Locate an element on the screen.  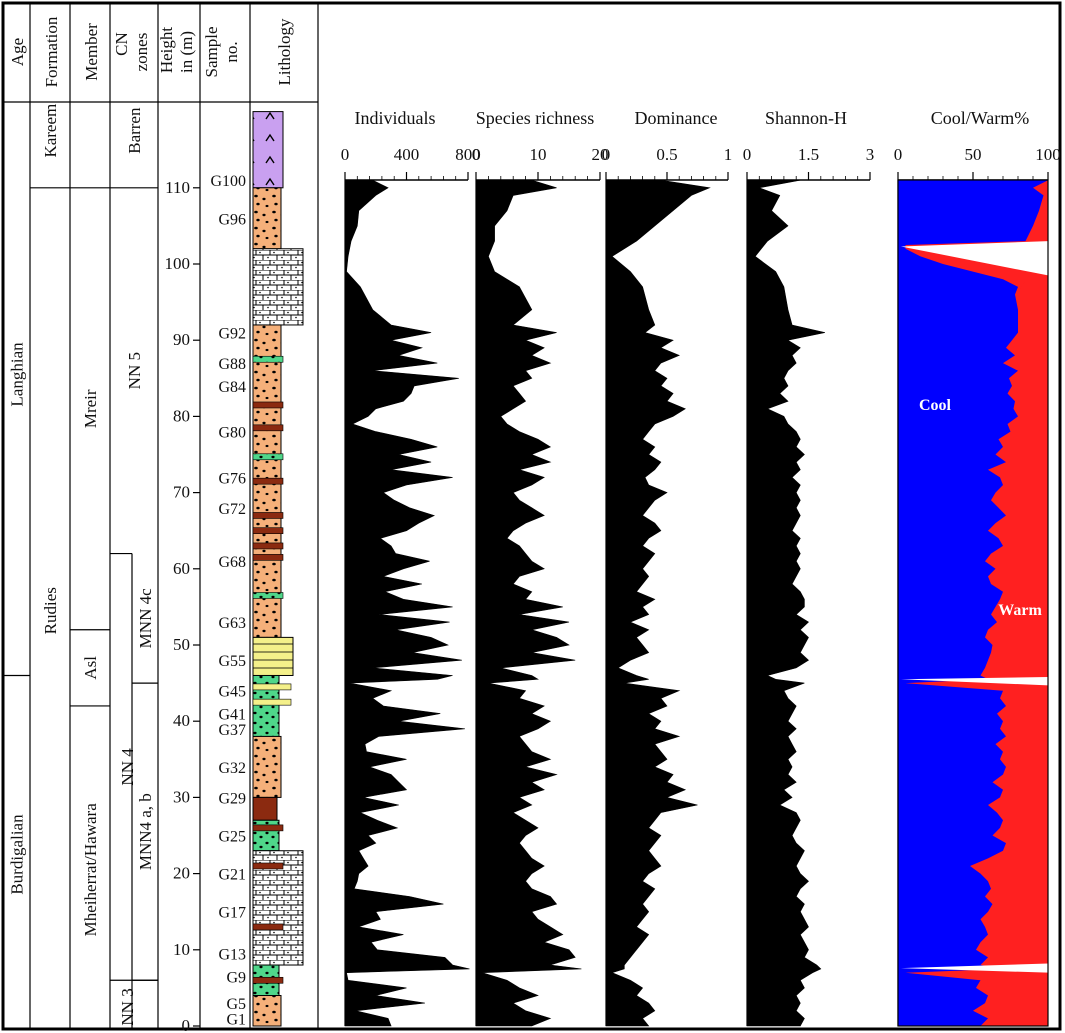
height-tick-label: 70 is located at coordinates (181, 492).